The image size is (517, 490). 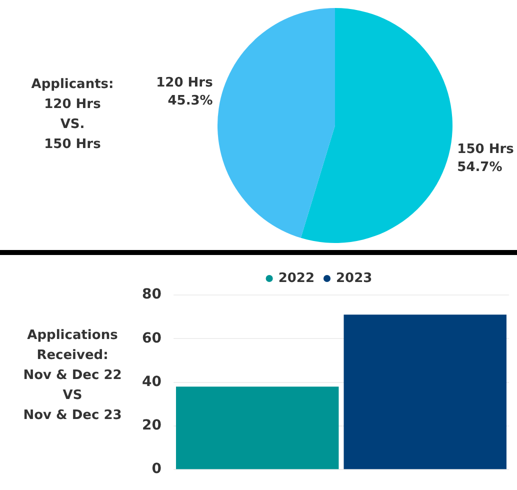 I want to click on y-tick-label: 60, so click(x=152, y=338).